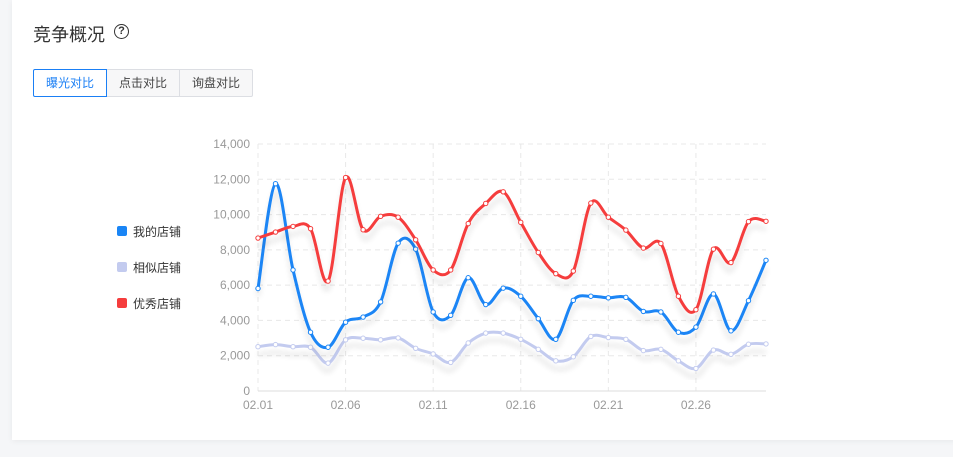  Describe the element at coordinates (608, 405) in the screenshot. I see `x-tick-label: 02.21` at that location.